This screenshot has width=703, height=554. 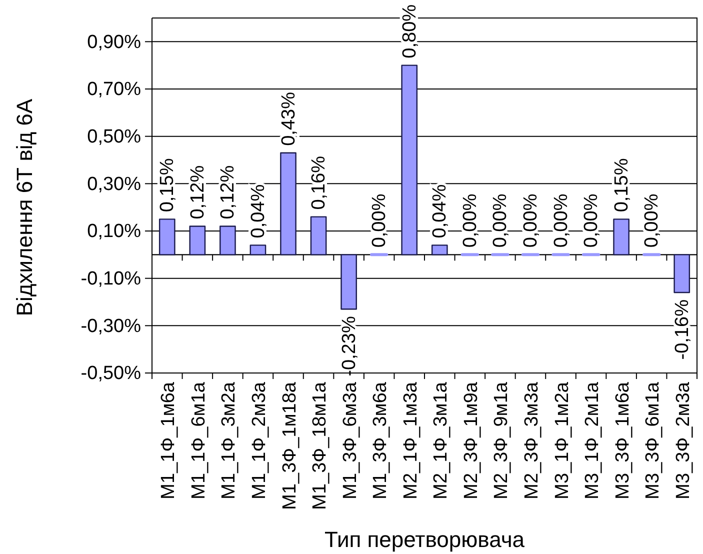 I want to click on data-label: -0,23%, so click(x=349, y=346).